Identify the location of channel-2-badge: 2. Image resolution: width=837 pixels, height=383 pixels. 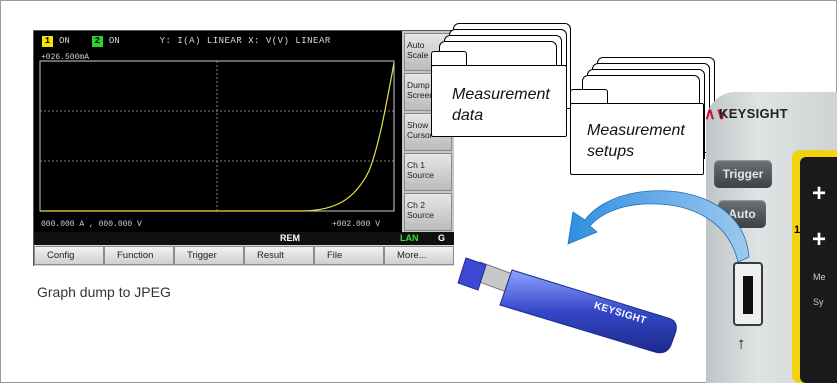
(97, 41).